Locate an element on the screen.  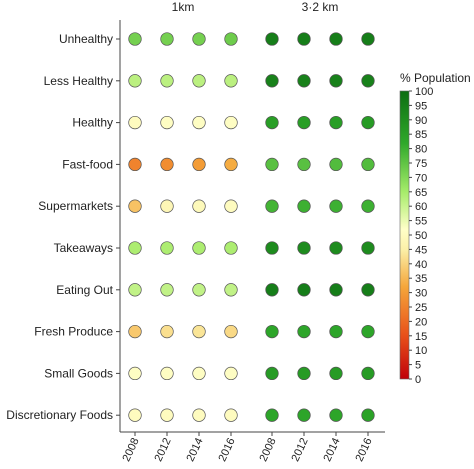
legend-tick-label: 95 is located at coordinates (421, 106).